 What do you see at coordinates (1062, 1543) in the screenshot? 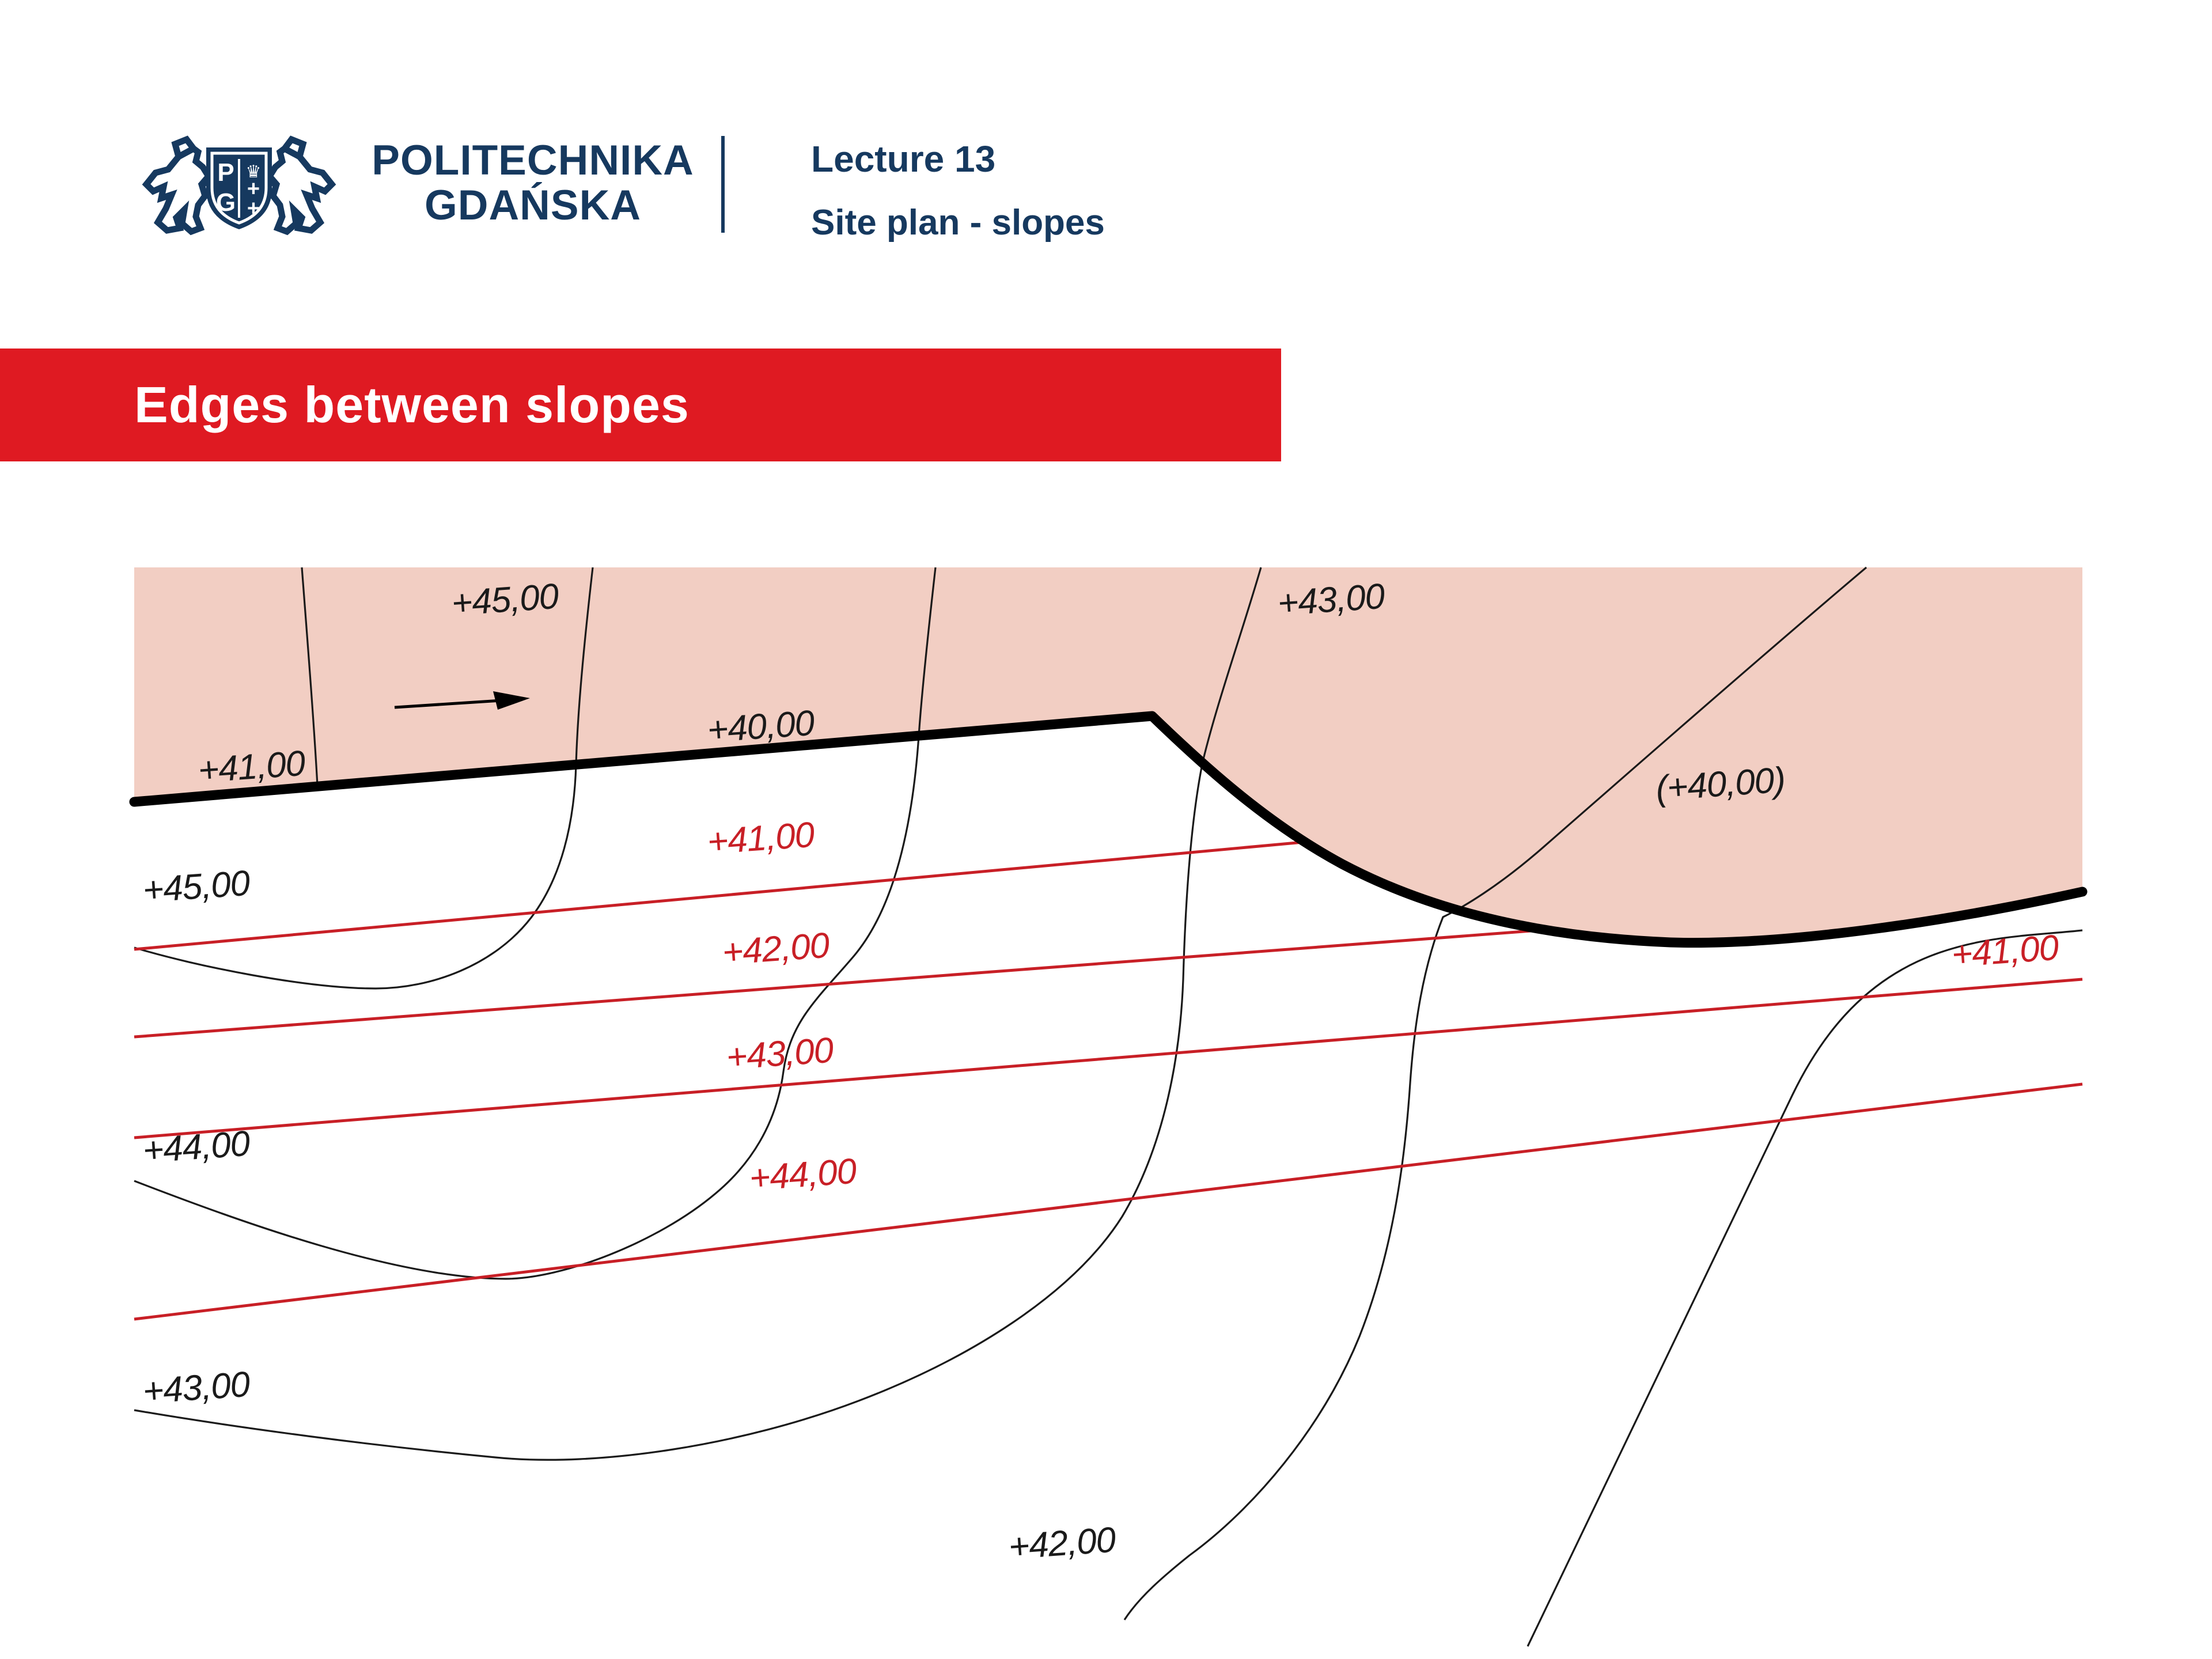
I see `elevation-label-black-8: +42,00` at bounding box center [1062, 1543].